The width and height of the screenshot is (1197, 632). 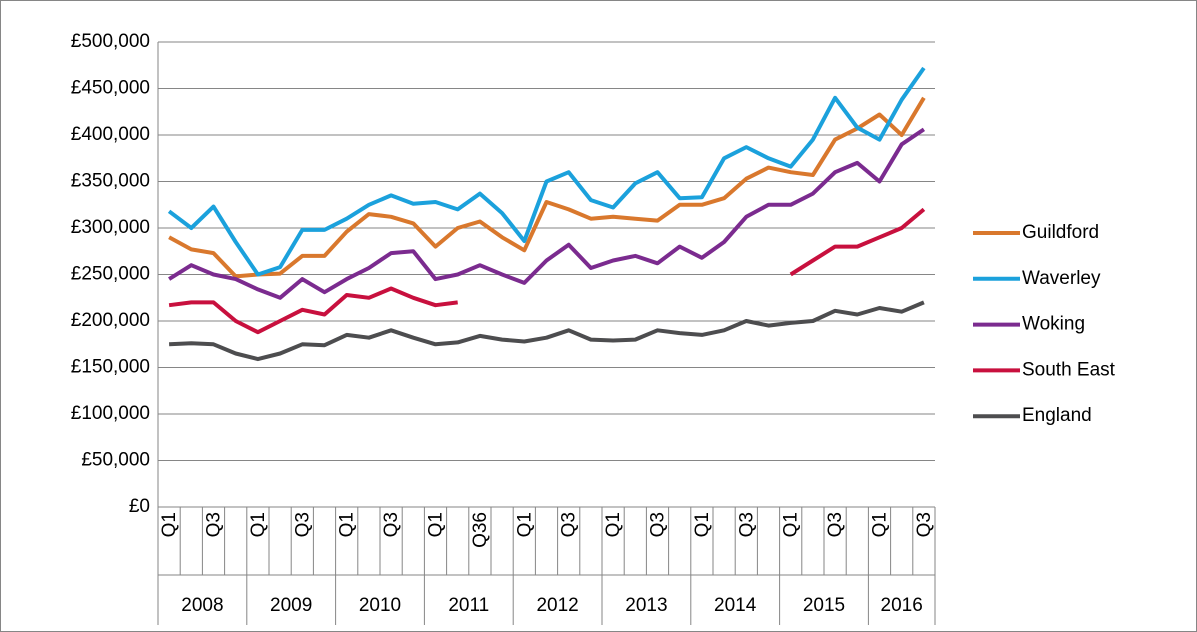 What do you see at coordinates (110, 227) in the screenshot?
I see `y-tick-label: £300,000` at bounding box center [110, 227].